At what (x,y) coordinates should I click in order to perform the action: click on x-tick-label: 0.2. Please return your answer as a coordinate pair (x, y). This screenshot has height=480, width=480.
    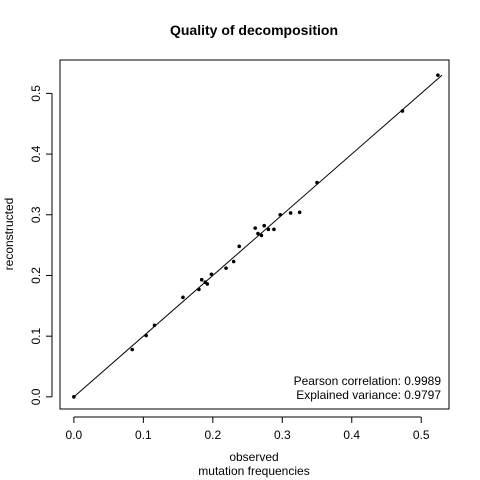
    Looking at the image, I should click on (212, 435).